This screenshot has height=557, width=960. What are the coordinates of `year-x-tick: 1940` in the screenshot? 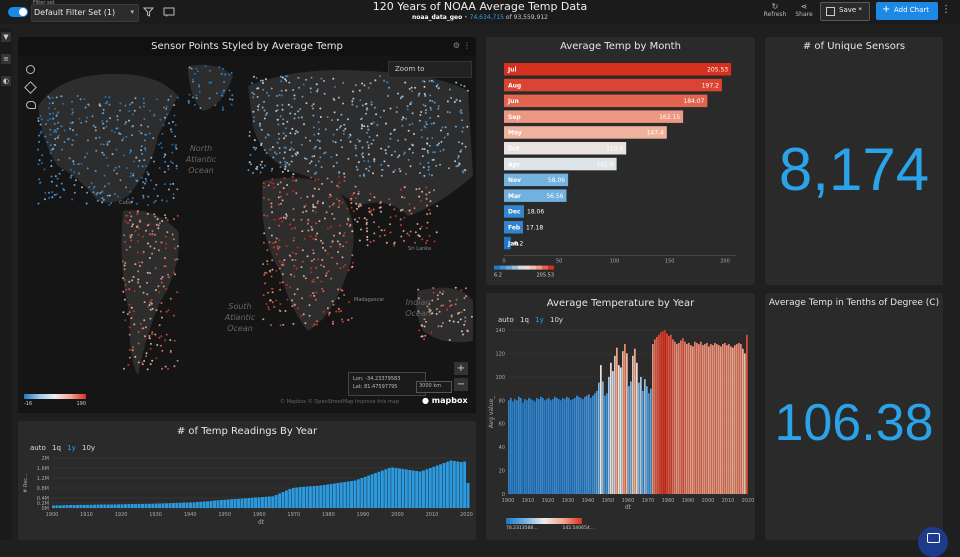 It's located at (588, 501).